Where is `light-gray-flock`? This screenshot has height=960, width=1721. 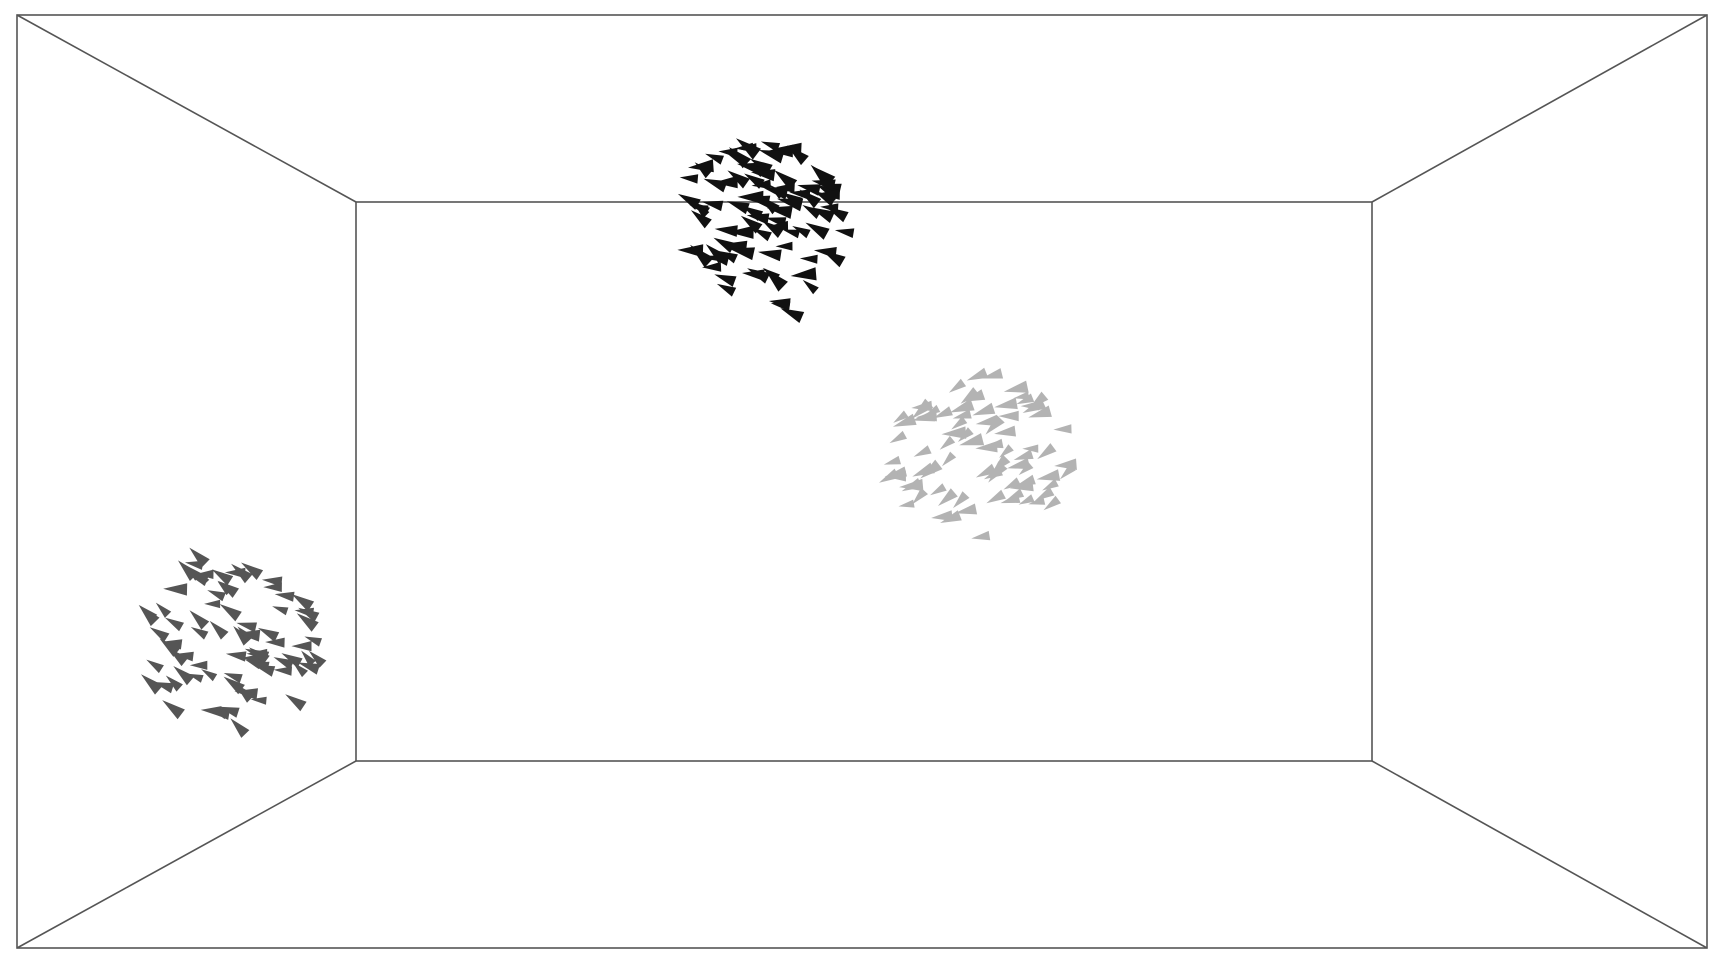
light-gray-flock is located at coordinates (978, 454).